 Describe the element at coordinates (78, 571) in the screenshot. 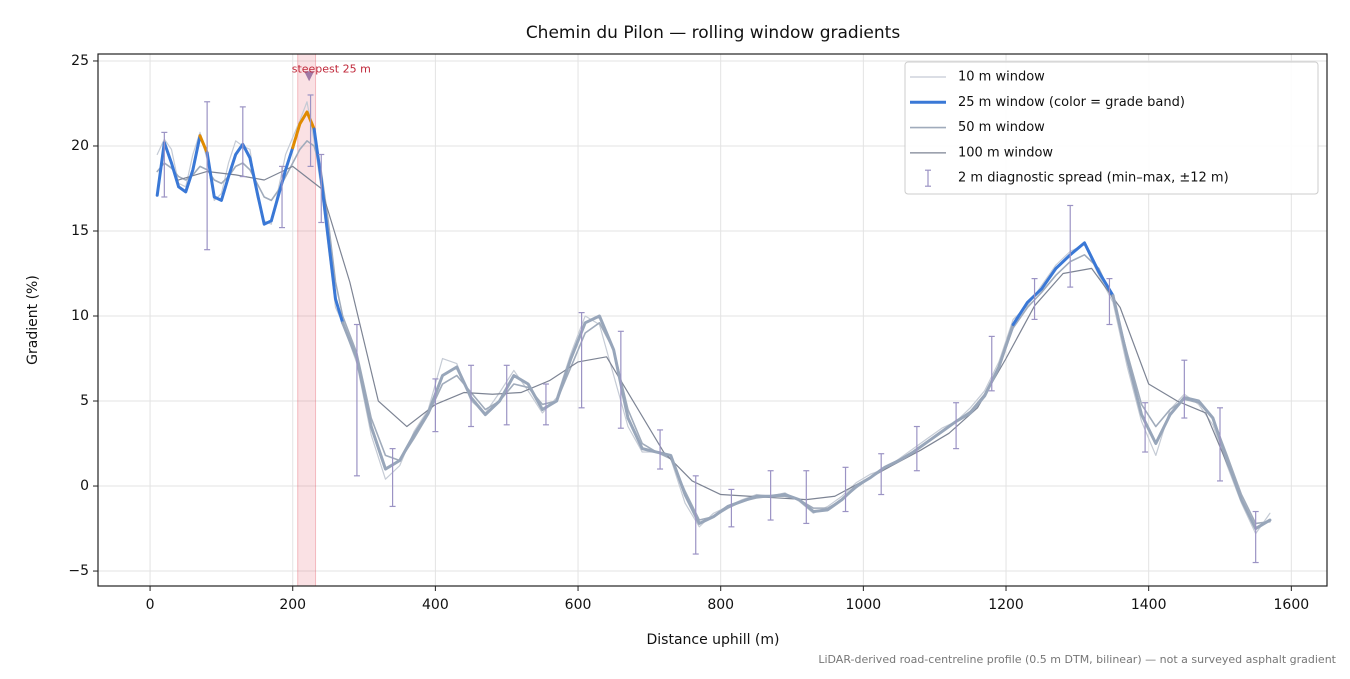

I see `y-tick-label: −5` at that location.